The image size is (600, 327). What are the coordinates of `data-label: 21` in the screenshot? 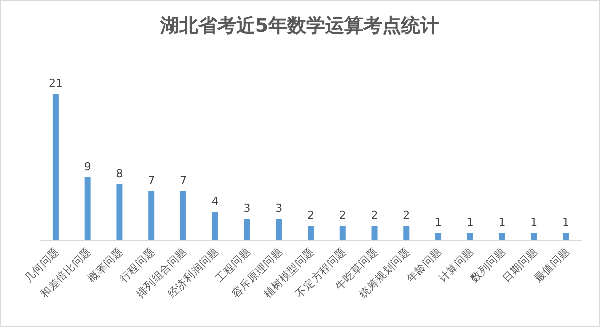 It's located at (55, 83).